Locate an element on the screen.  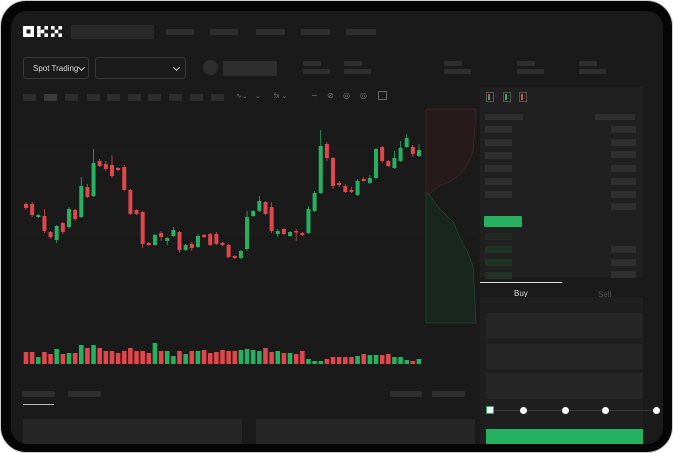
fullscreen-icon is located at coordinates (382, 95).